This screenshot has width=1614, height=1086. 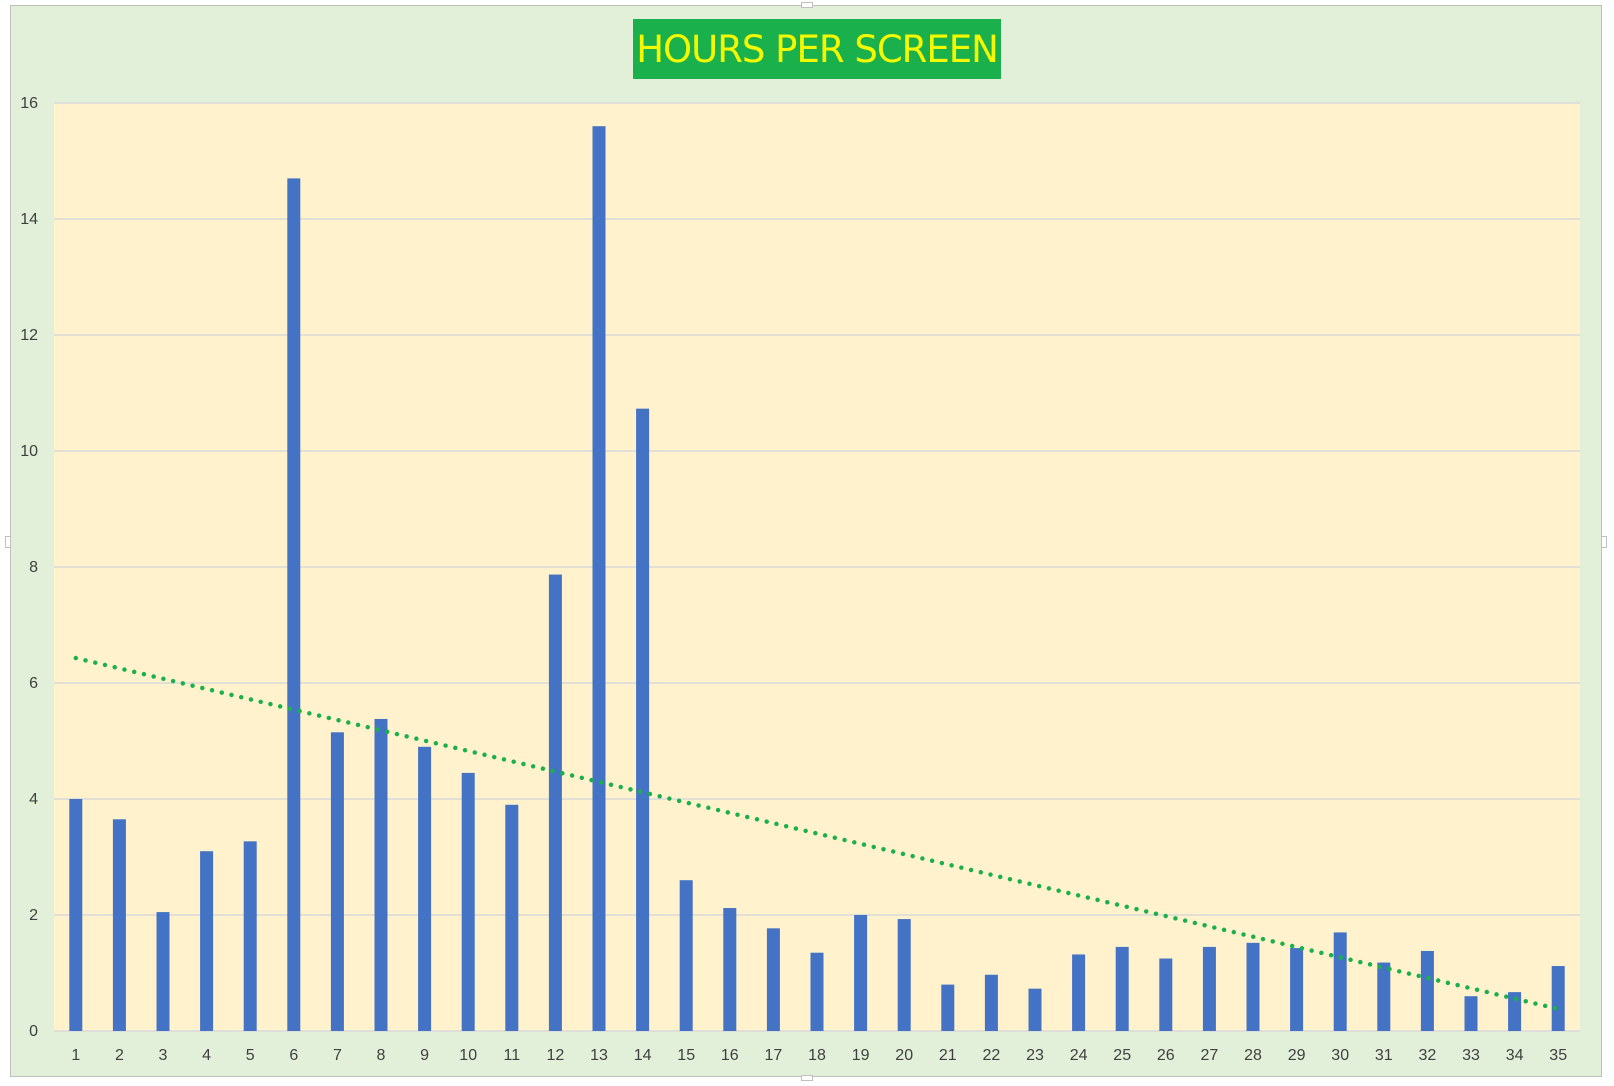 What do you see at coordinates (556, 1055) in the screenshot?
I see `x-tick-label: 12` at bounding box center [556, 1055].